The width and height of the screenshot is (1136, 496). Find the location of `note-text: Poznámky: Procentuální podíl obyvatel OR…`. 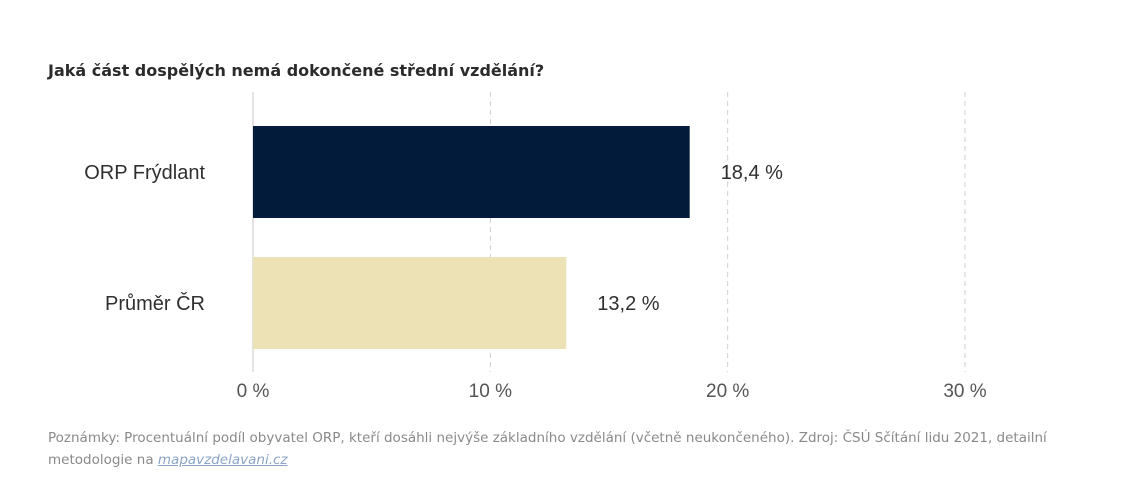

note-text: Poznámky: Procentuální podíl obyvatel OR… is located at coordinates (547, 449).